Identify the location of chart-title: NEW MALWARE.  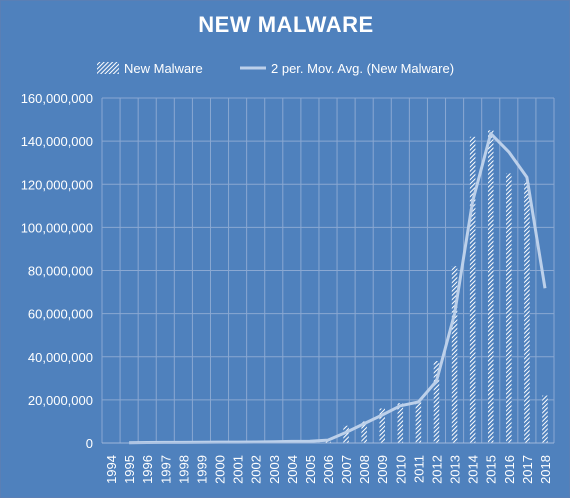
(286, 24).